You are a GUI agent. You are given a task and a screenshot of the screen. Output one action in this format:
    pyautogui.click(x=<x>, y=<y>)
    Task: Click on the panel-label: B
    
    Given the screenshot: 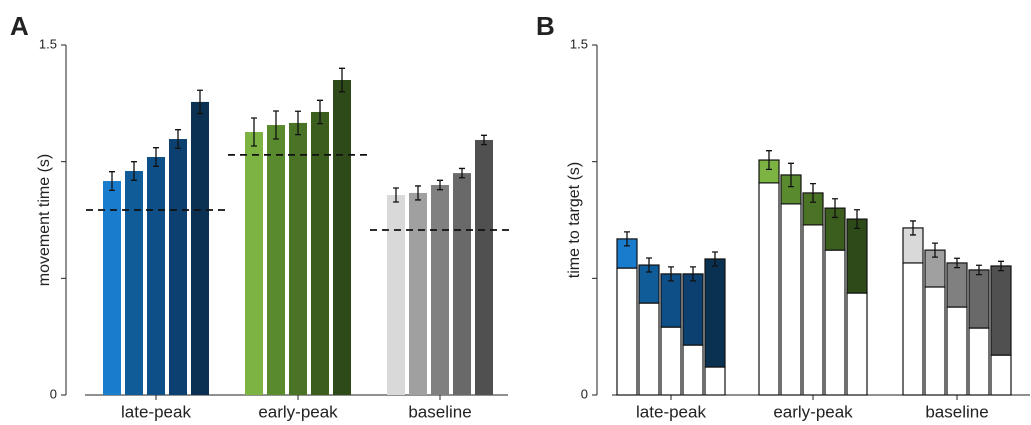 What is the action you would take?
    pyautogui.click(x=545, y=26)
    